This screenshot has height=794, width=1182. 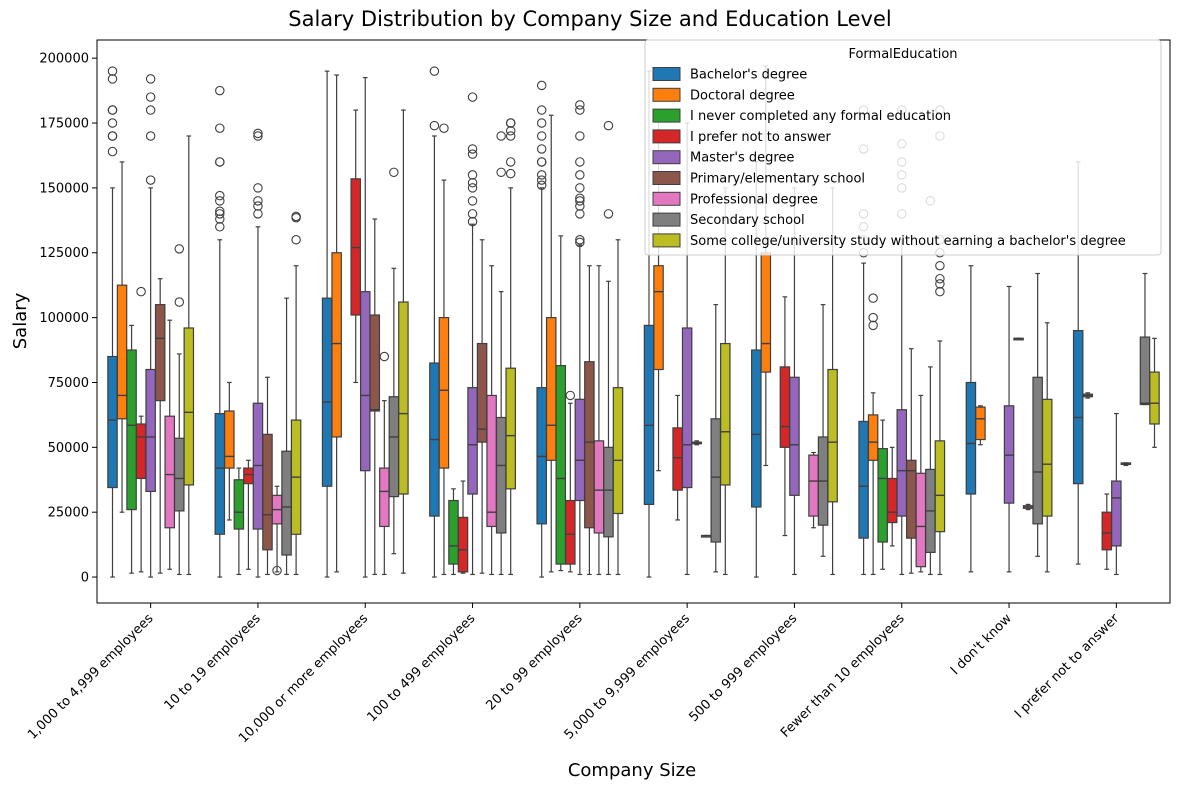 What do you see at coordinates (761, 137) in the screenshot?
I see `legend-label: I prefer not to answer` at bounding box center [761, 137].